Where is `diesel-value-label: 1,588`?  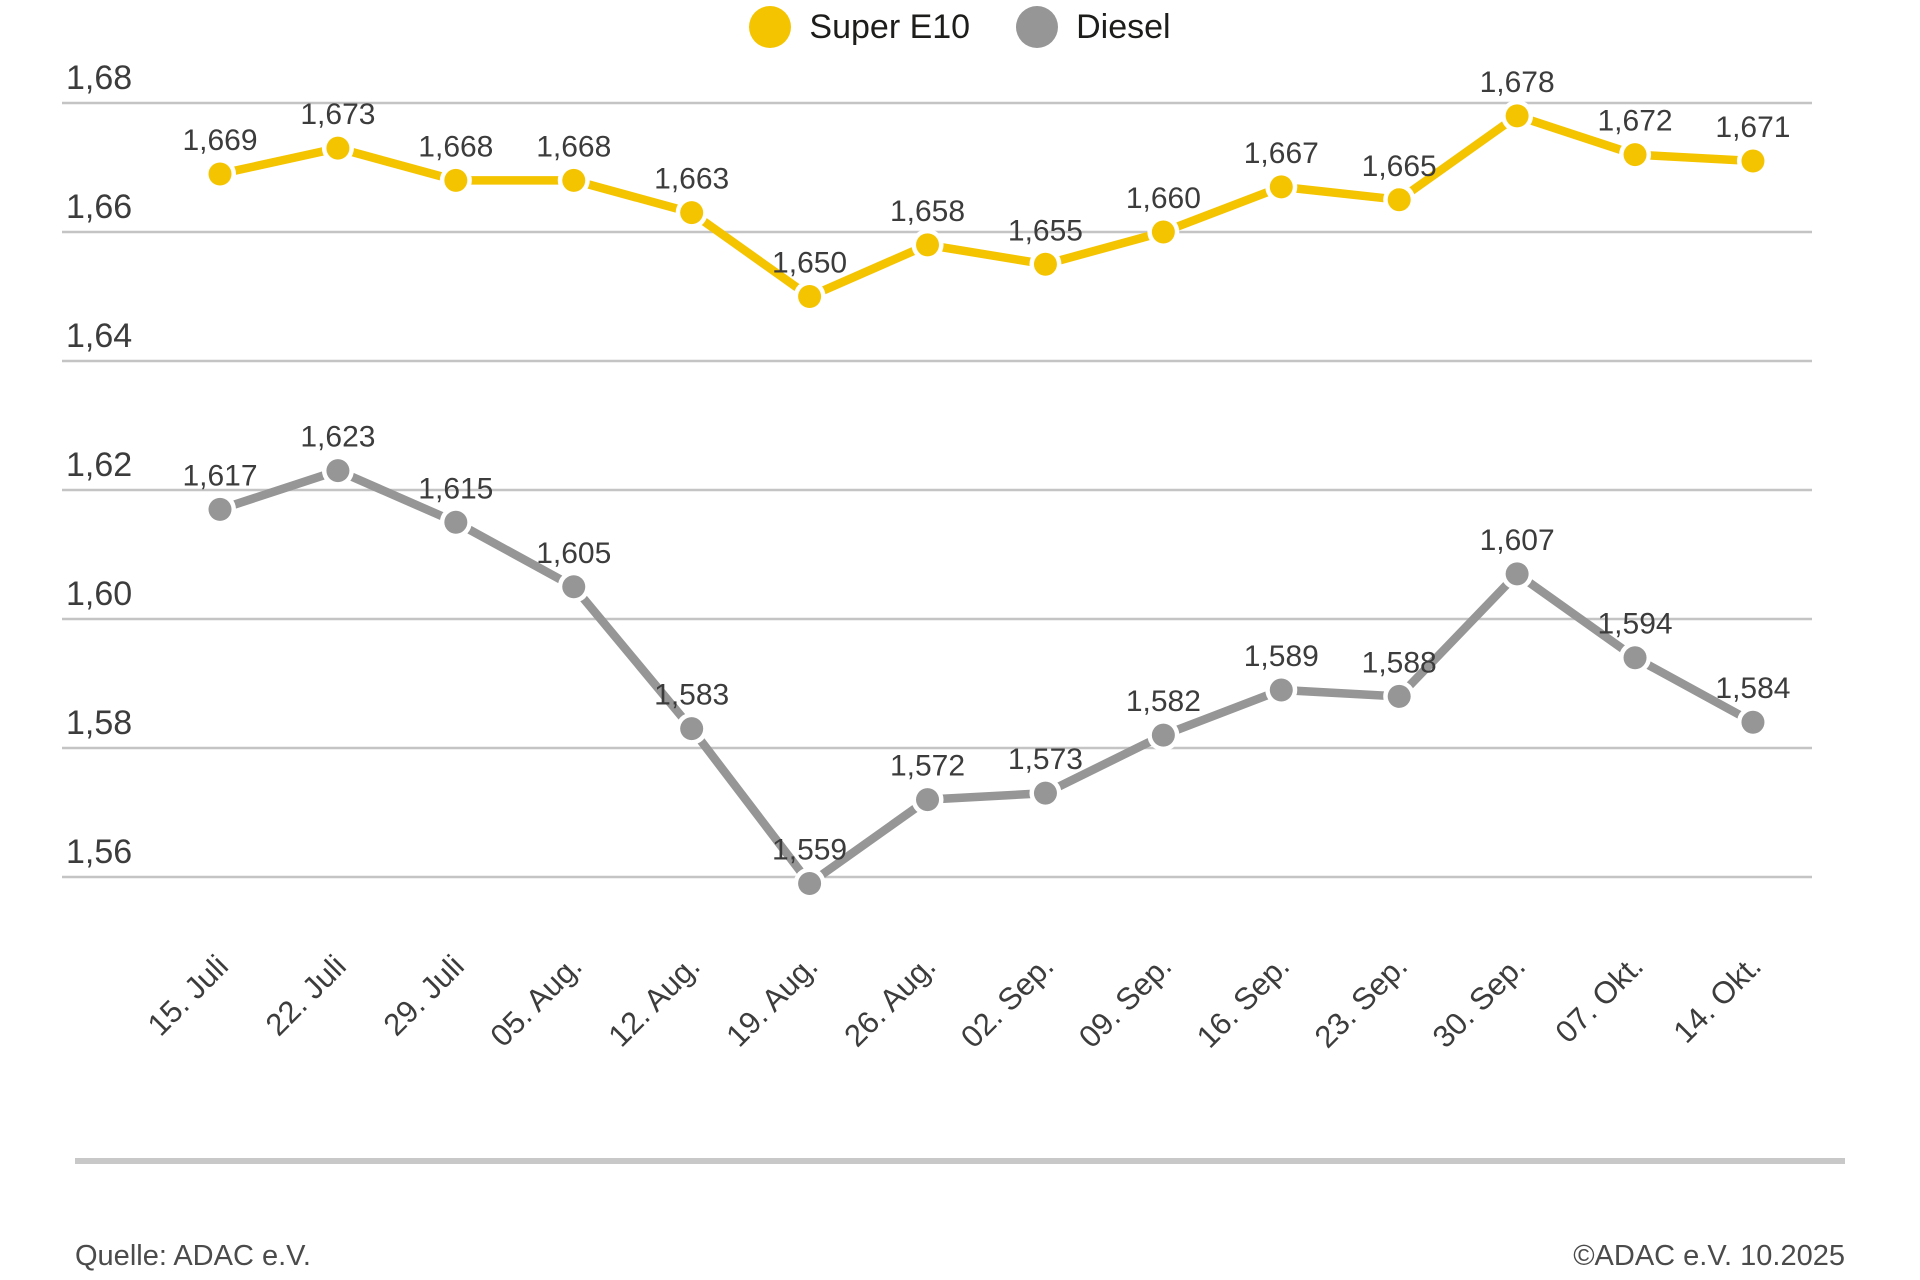
diesel-value-label: 1,588 is located at coordinates (1399, 662).